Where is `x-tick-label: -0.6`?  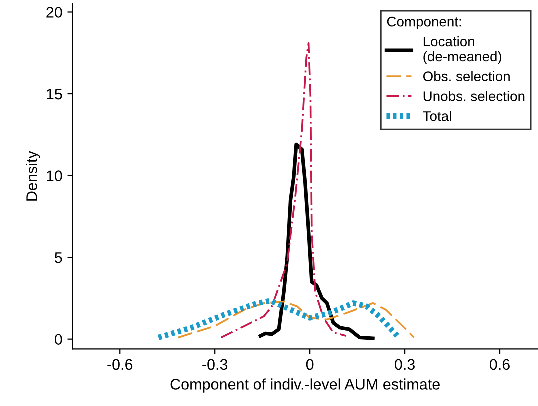 x-tick-label: -0.6 is located at coordinates (120, 364).